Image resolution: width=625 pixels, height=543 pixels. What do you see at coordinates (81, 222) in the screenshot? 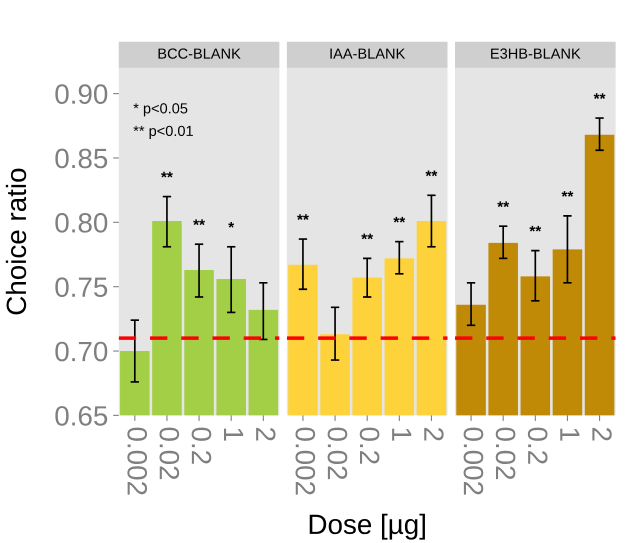
I see `y-tick-label: 0.80` at bounding box center [81, 222].